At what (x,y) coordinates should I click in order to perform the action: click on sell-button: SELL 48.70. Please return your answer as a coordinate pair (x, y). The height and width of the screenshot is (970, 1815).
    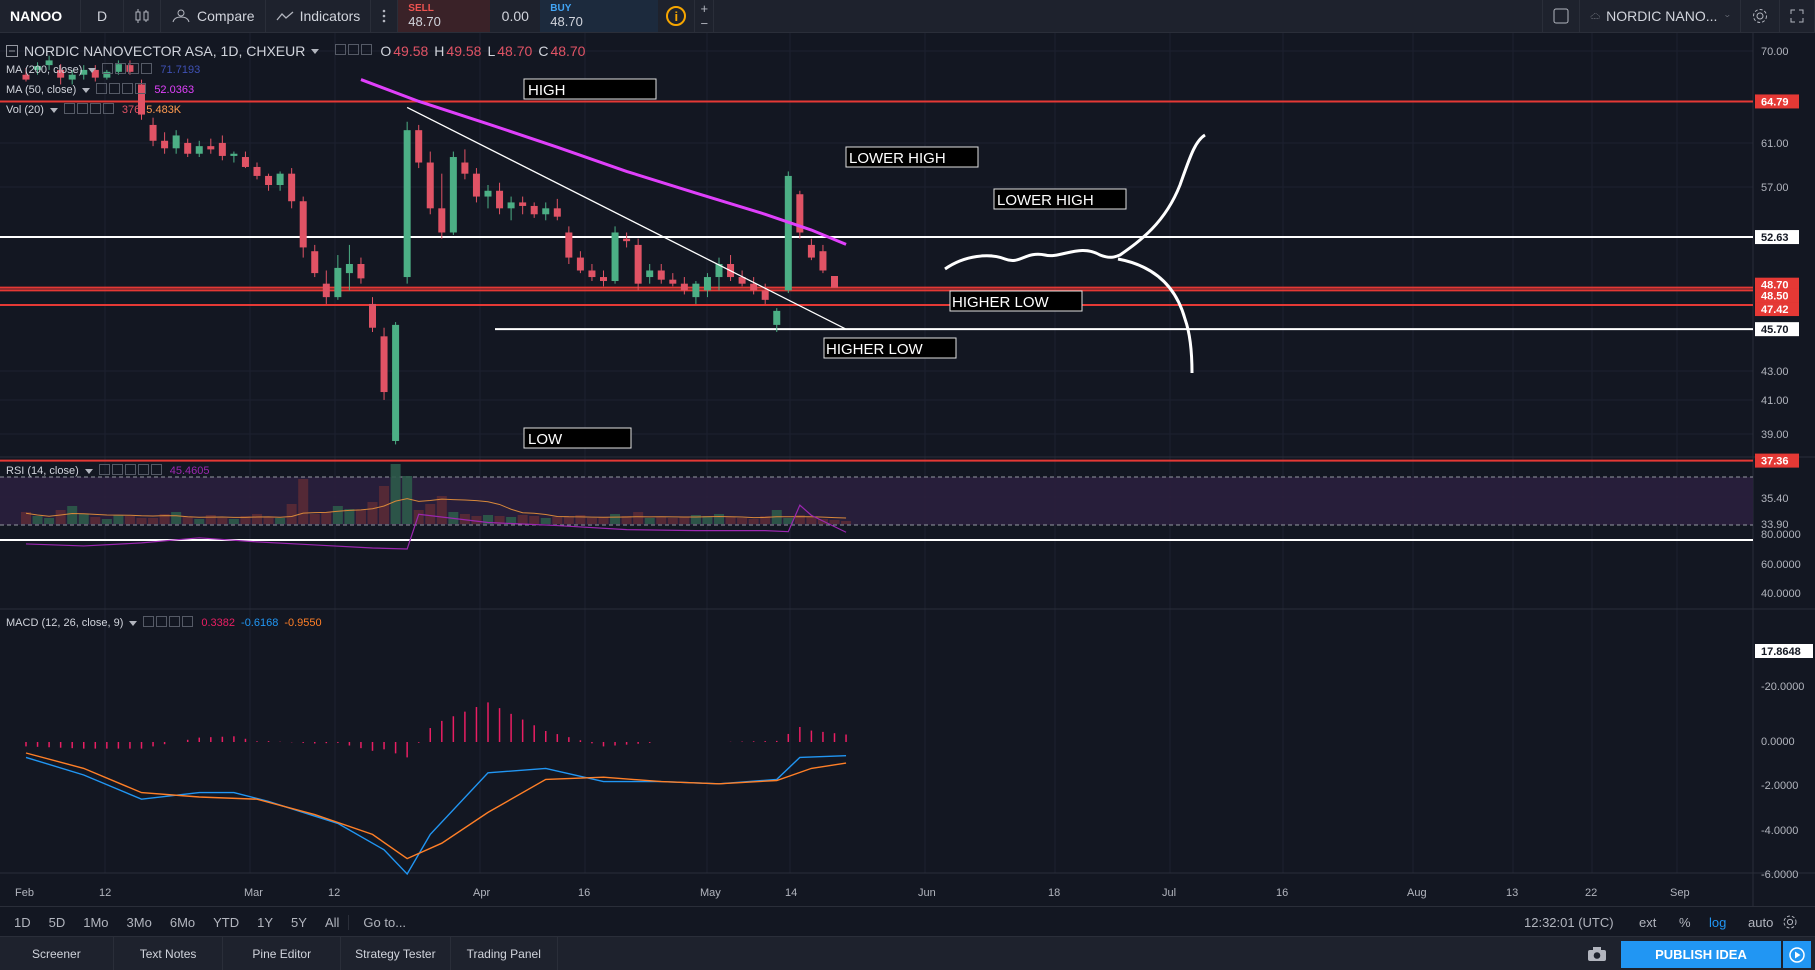
    Looking at the image, I should click on (444, 16).